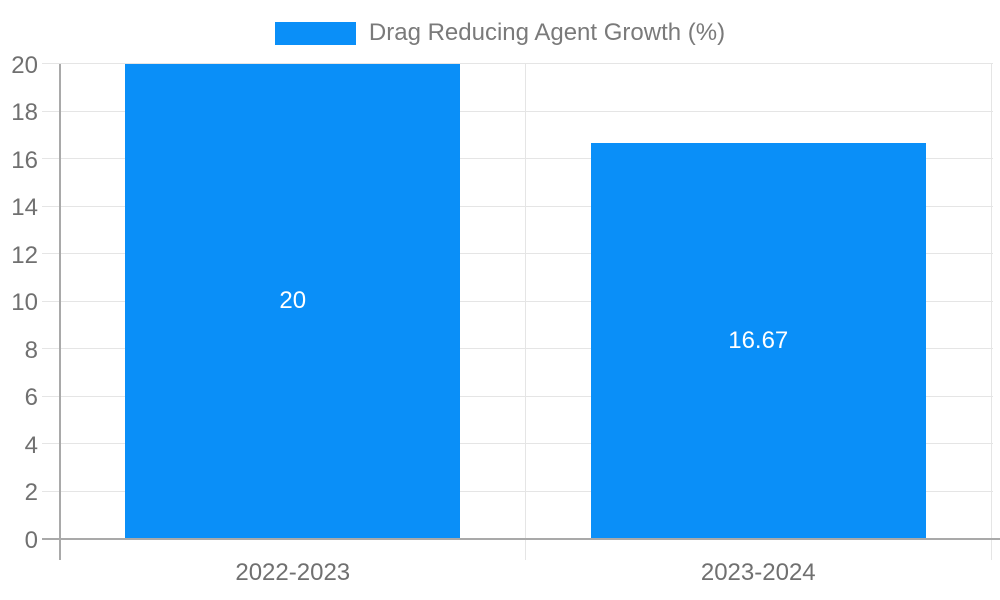 The width and height of the screenshot is (1000, 600). I want to click on bar-value-label: 16.67, so click(758, 340).